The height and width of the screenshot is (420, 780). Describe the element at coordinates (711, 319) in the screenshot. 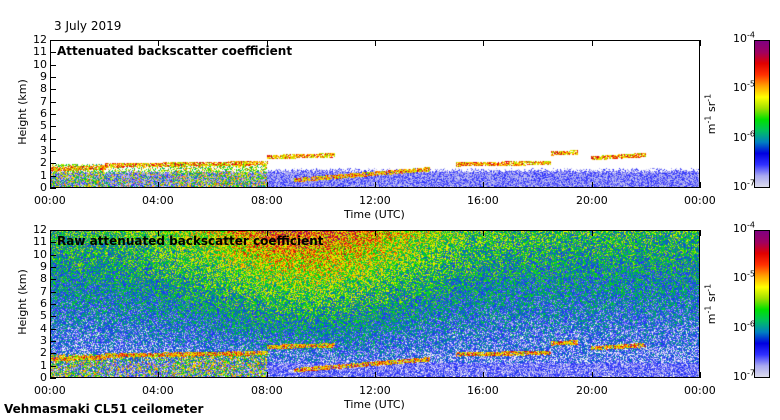

I see `colorbar-unit-part: m` at that location.